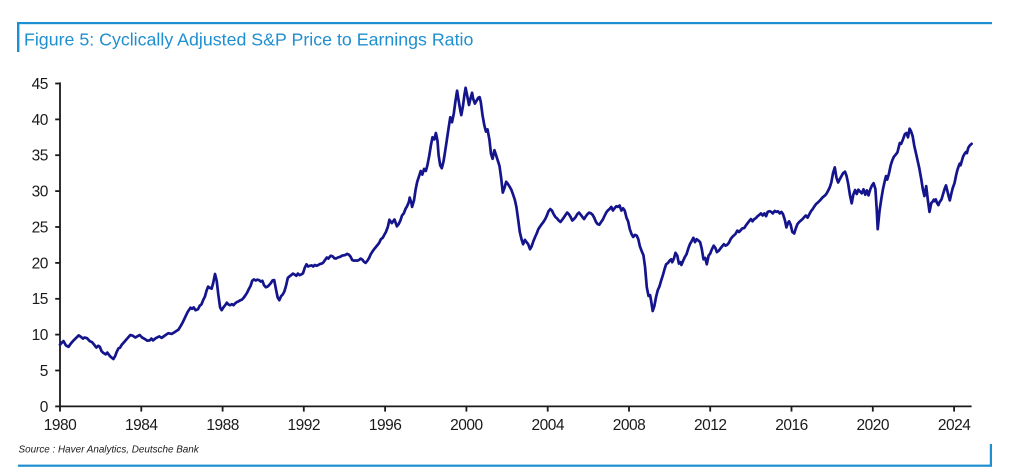  I want to click on svg-text: 1980, so click(60, 425).